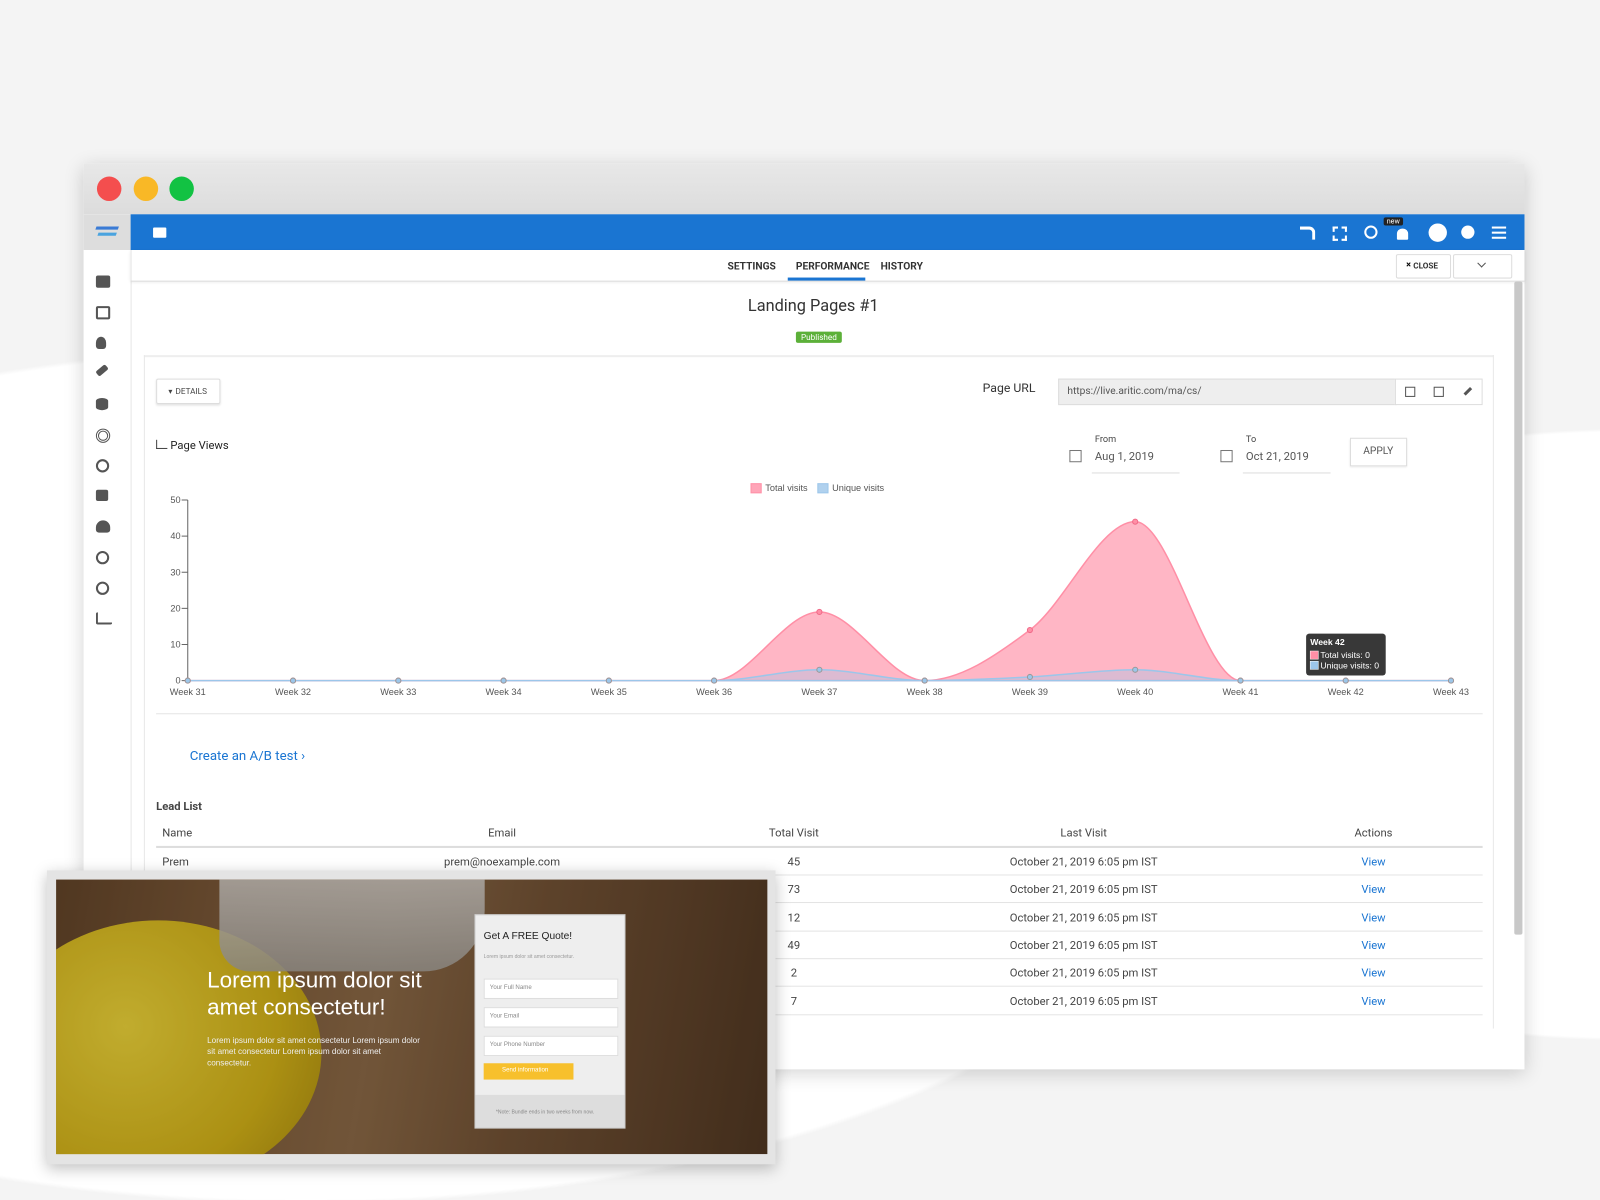  What do you see at coordinates (504, 692) in the screenshot?
I see `x-tick-label: Week 34` at bounding box center [504, 692].